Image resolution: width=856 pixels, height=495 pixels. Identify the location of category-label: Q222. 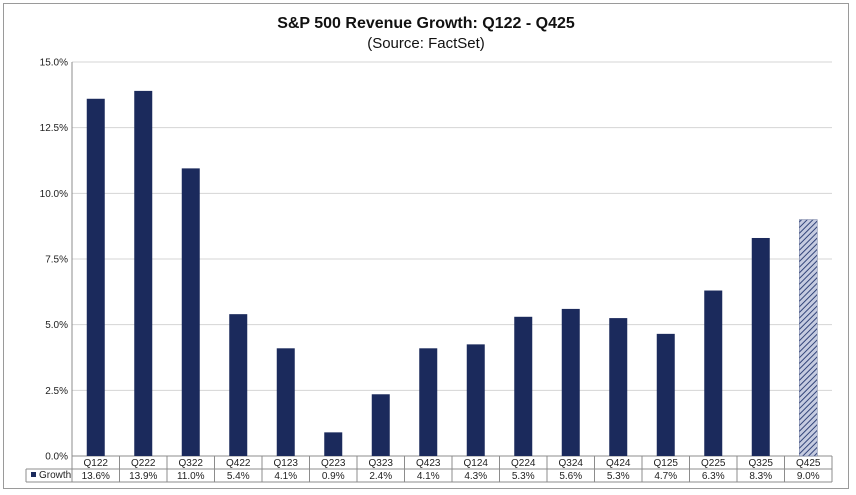
(143, 463).